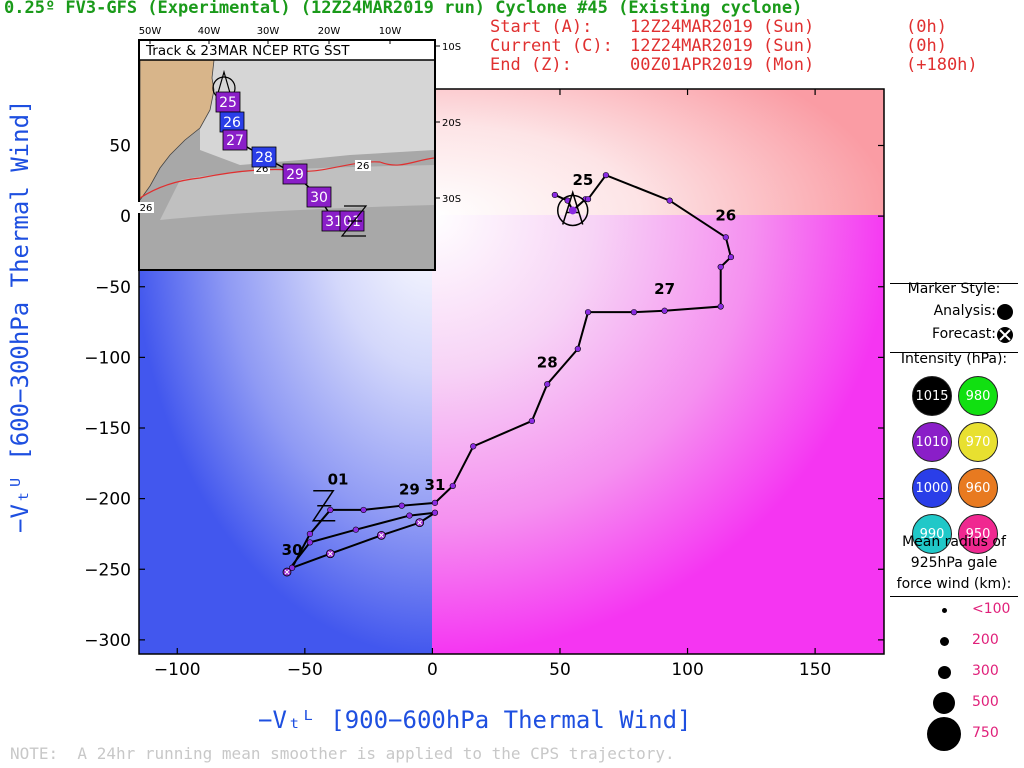  What do you see at coordinates (209, 31) in the screenshot?
I see `inset-lon-label: 40W` at bounding box center [209, 31].